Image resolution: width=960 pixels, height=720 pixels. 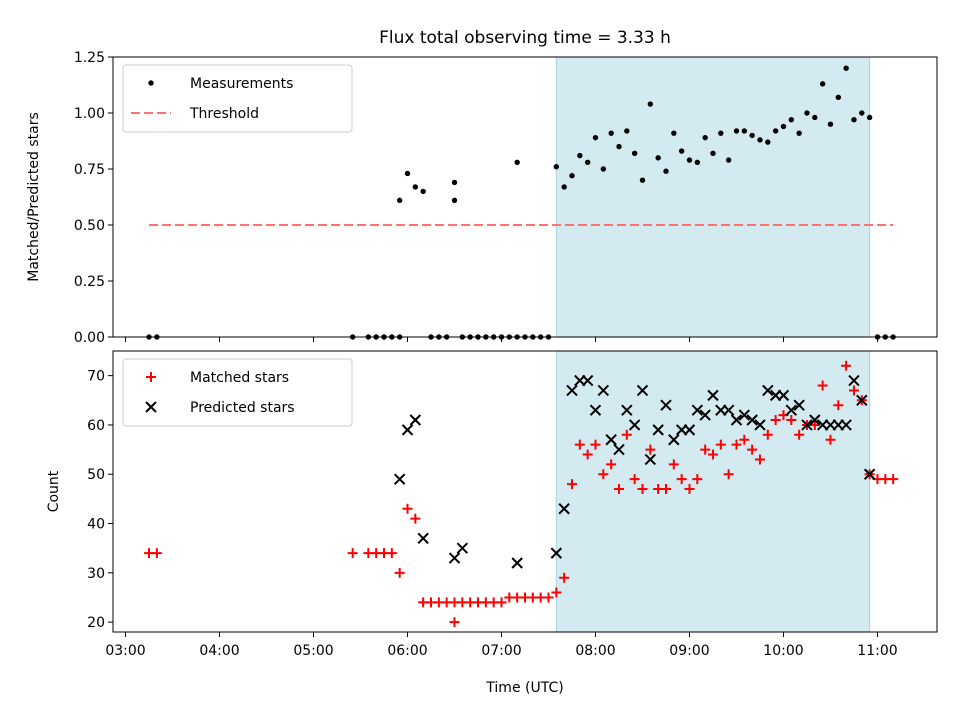 I want to click on y-tick-label: 0.00, so click(x=89, y=338).